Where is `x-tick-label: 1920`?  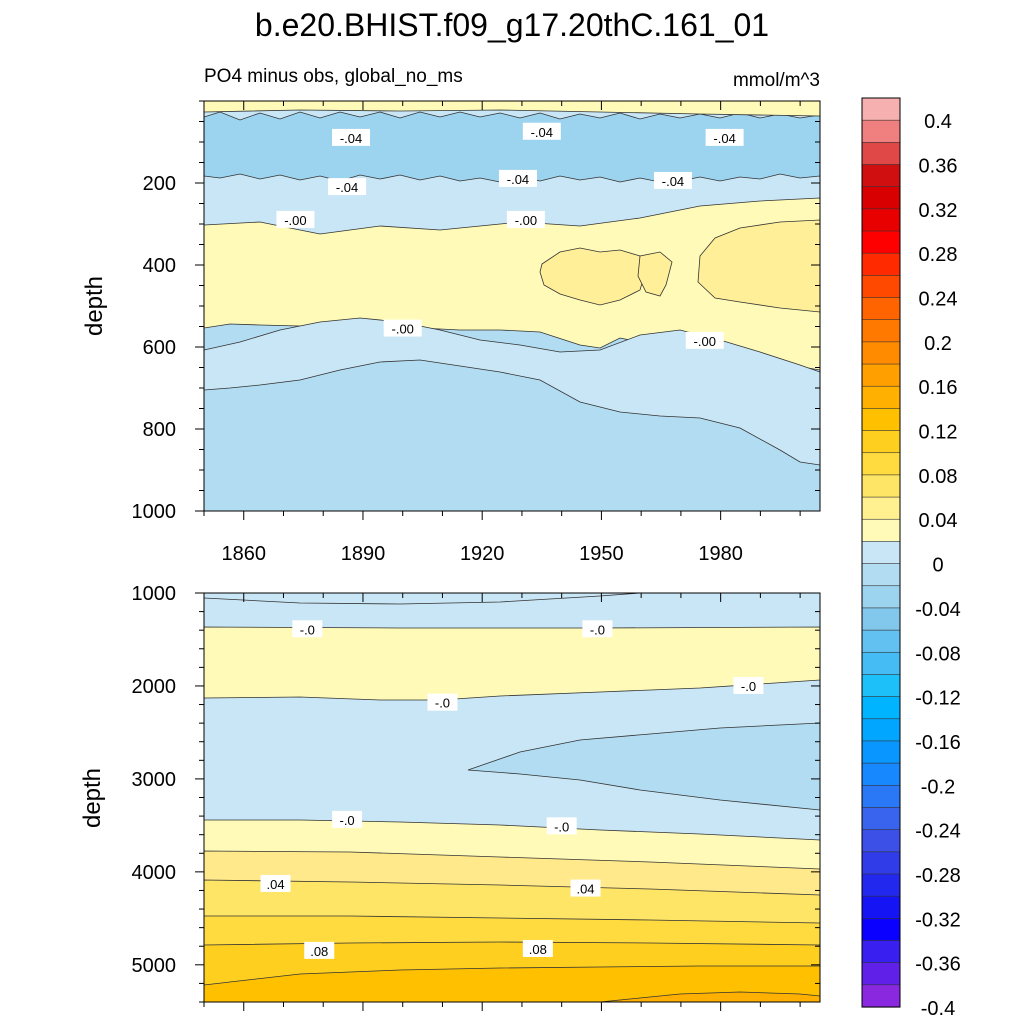
x-tick-label: 1920 is located at coordinates (482, 554).